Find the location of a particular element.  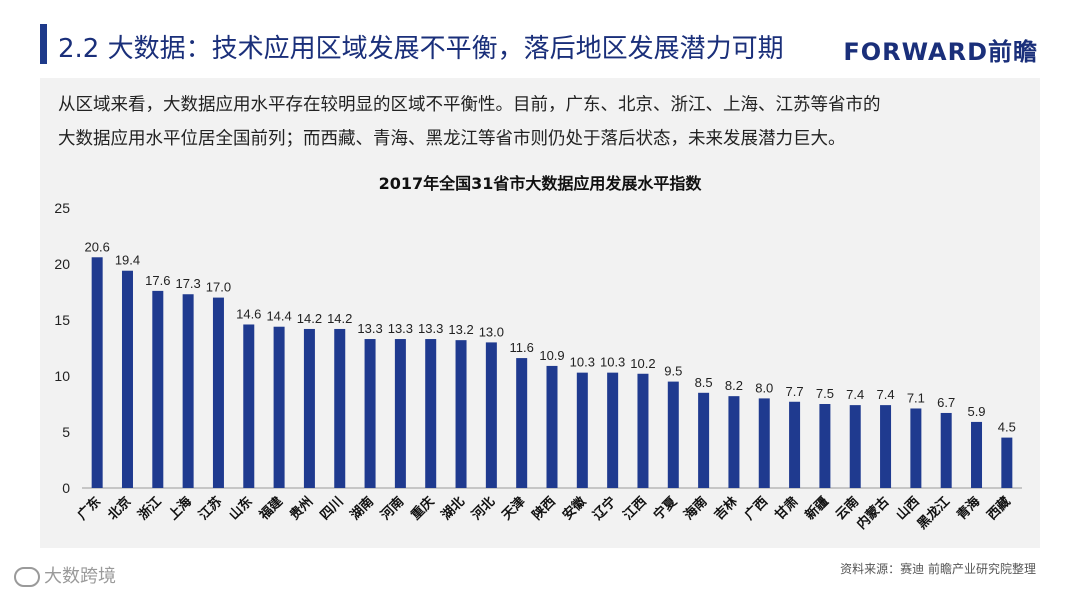

title-accent-bar is located at coordinates (43, 44).